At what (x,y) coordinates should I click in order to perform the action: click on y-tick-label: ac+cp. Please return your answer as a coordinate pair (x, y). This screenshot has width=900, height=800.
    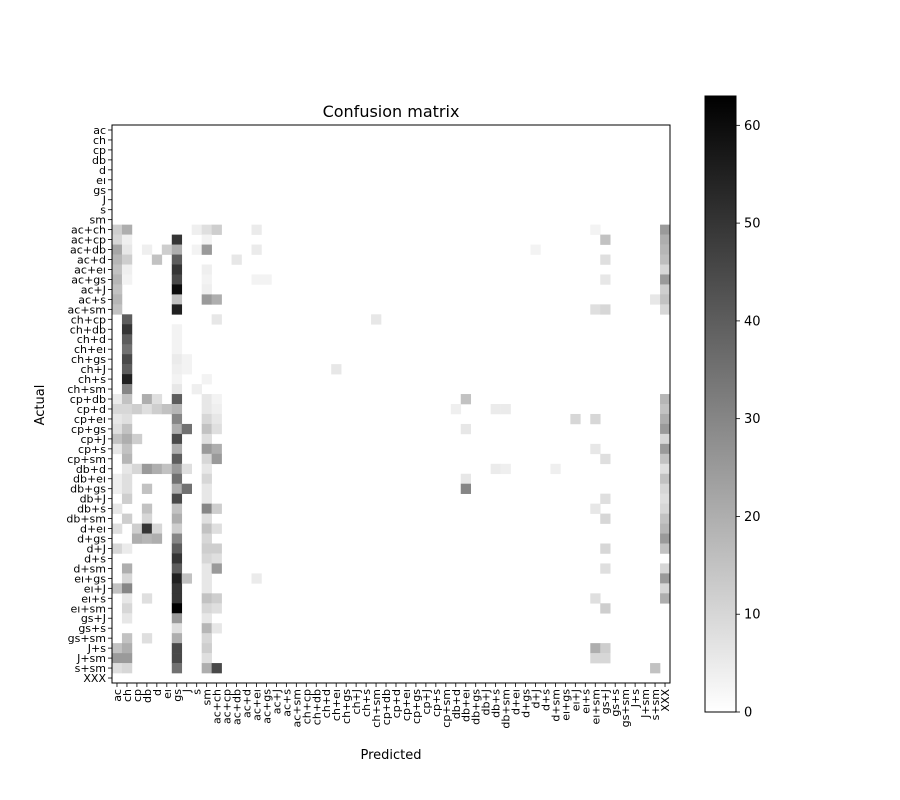
    Looking at the image, I should click on (88, 240).